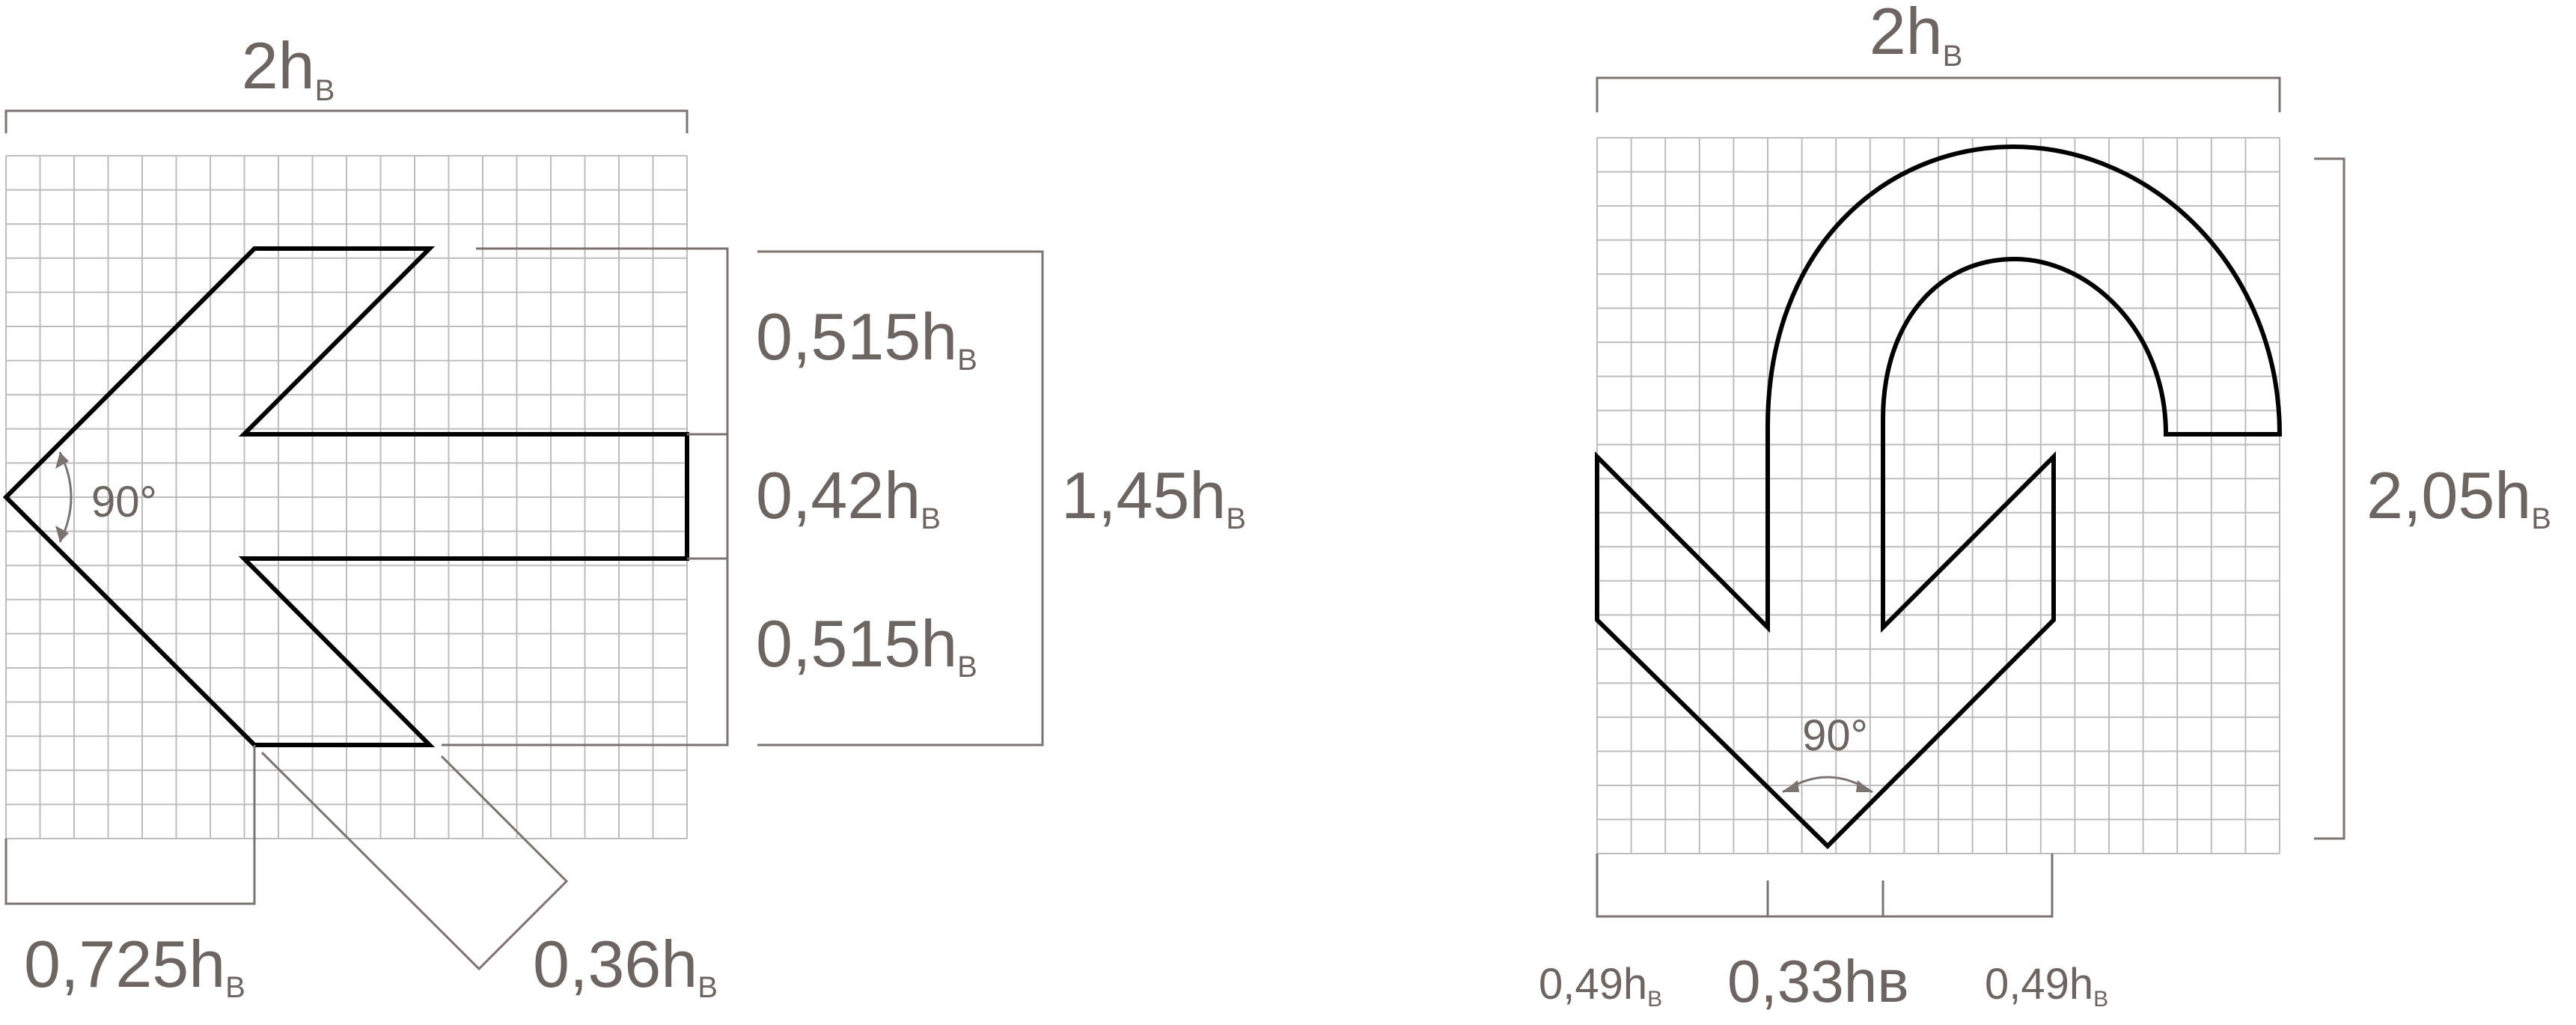  I want to click on left-total-height-label: 1,45hB, so click(1153, 496).